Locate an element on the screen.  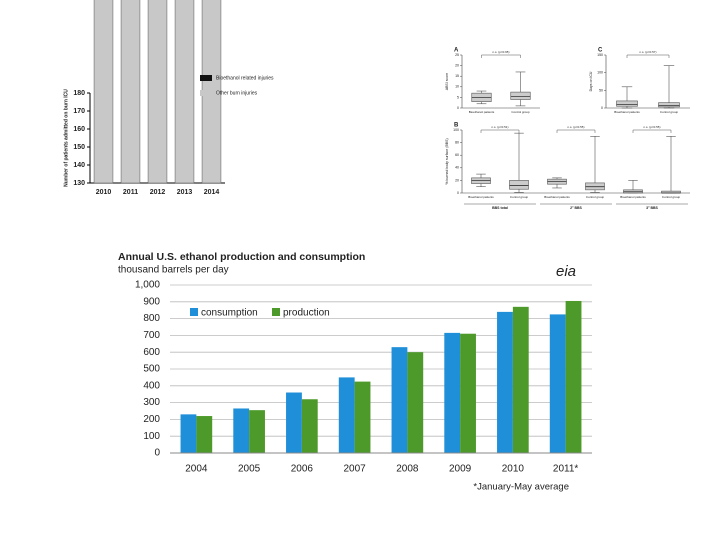
x-tick-label: 2009 is located at coordinates (460, 469).